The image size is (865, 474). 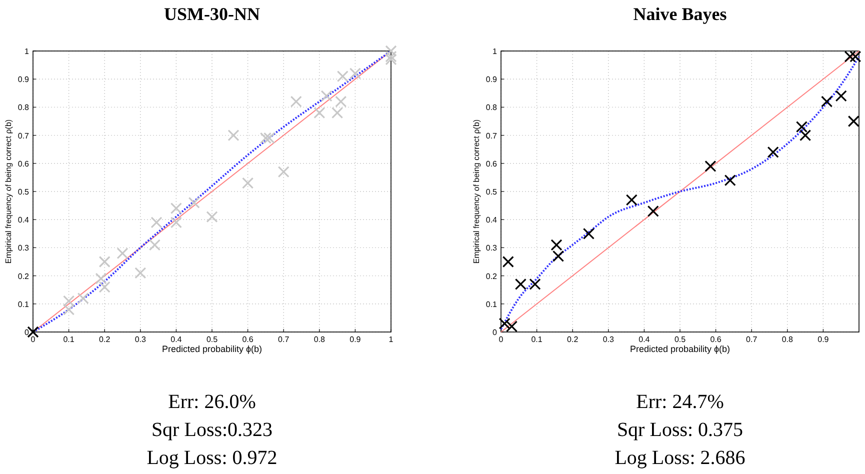 What do you see at coordinates (680, 402) in the screenshot?
I see `text: Err: 24.7%` at bounding box center [680, 402].